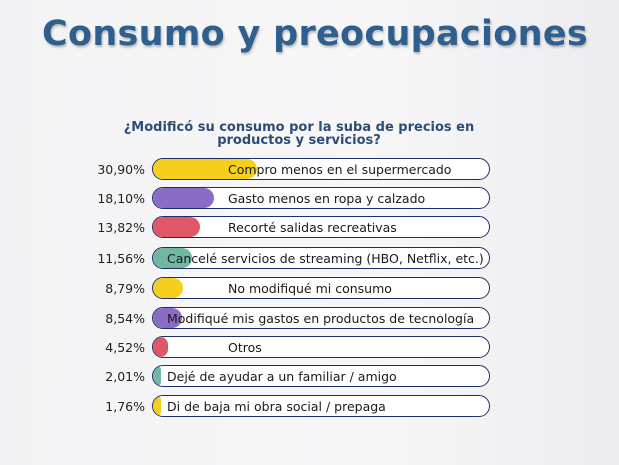 The image size is (619, 465). I want to click on bar-track: No modifiqué mi consumo, so click(321, 288).